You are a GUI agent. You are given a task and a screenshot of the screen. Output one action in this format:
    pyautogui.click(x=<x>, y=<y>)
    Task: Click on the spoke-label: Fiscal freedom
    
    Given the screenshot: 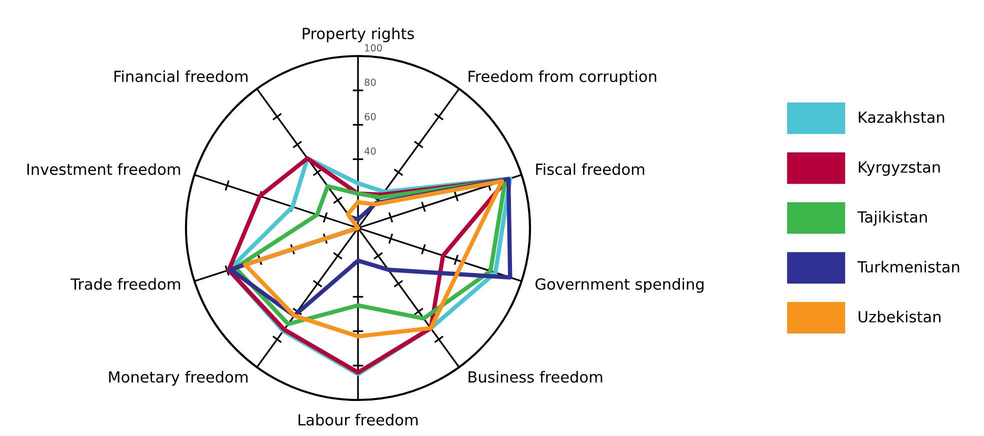 What is the action you would take?
    pyautogui.click(x=590, y=169)
    